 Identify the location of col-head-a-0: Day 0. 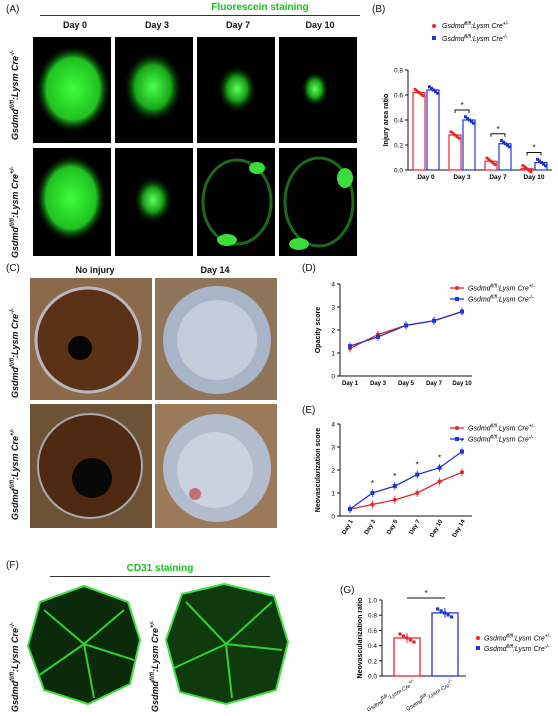
(75, 25).